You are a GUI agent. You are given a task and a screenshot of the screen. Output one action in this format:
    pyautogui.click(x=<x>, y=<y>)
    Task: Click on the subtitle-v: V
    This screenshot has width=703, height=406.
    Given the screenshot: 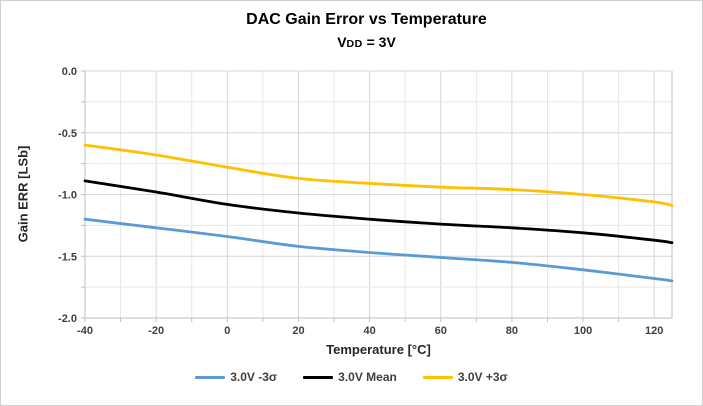 What is the action you would take?
    pyautogui.click(x=342, y=42)
    